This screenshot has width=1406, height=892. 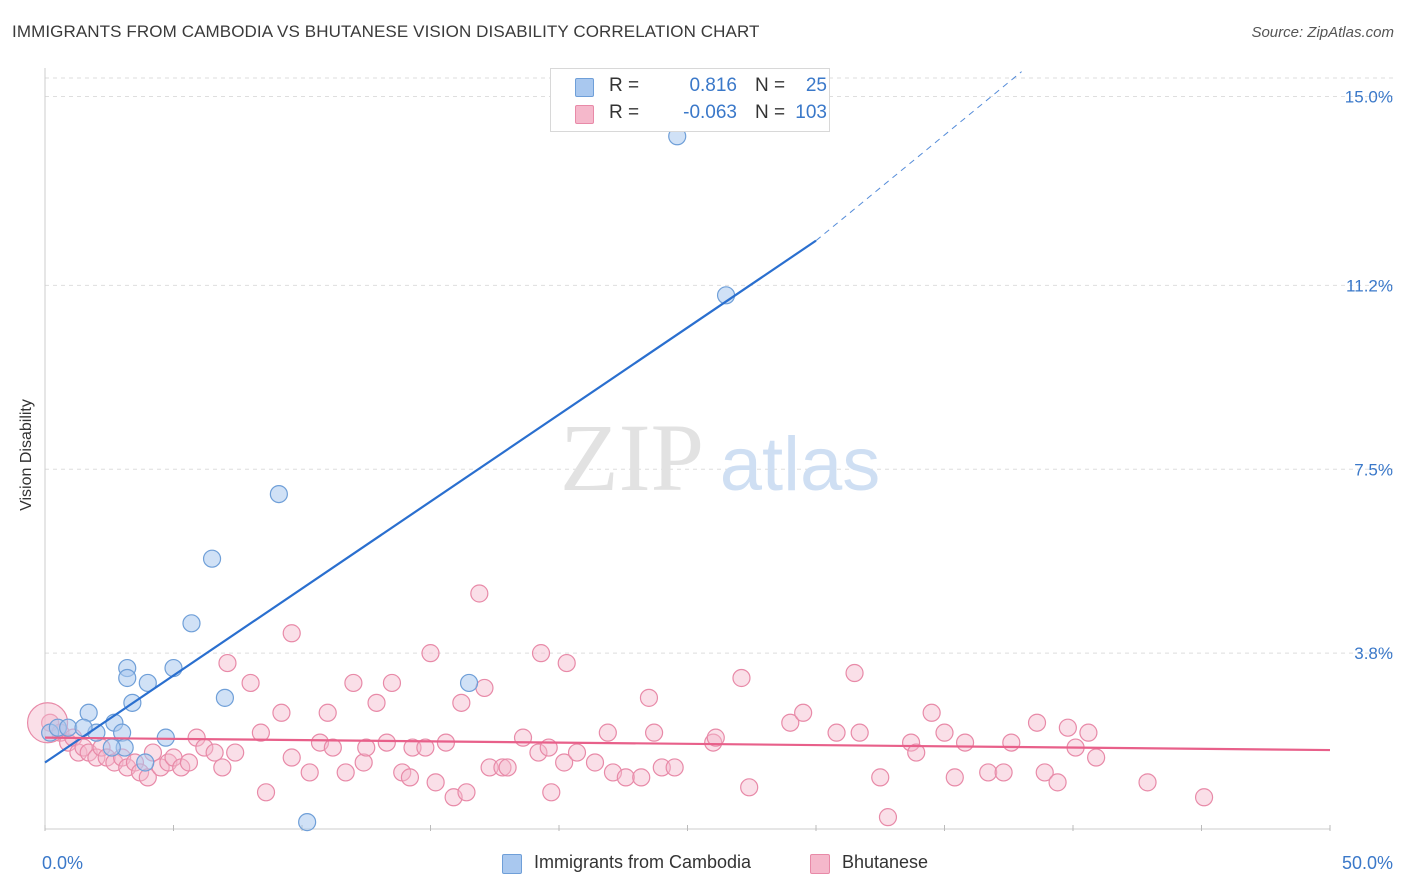 What do you see at coordinates (918, 156) in the screenshot?
I see `cambodia-trend-extension` at bounding box center [918, 156].